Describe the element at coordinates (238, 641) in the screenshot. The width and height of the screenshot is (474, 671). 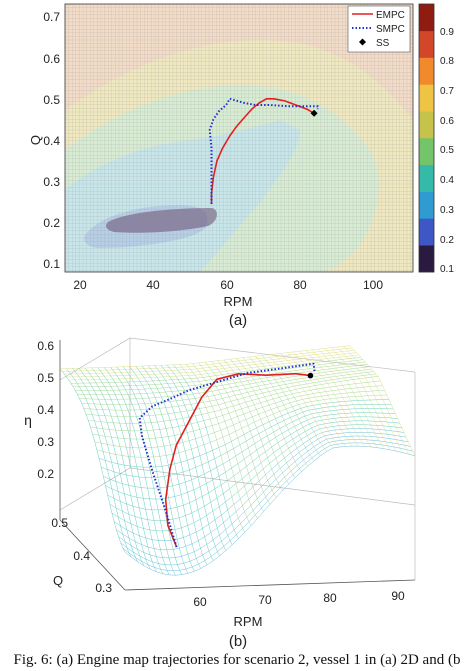
I see `panel-label-b: (b)` at that location.